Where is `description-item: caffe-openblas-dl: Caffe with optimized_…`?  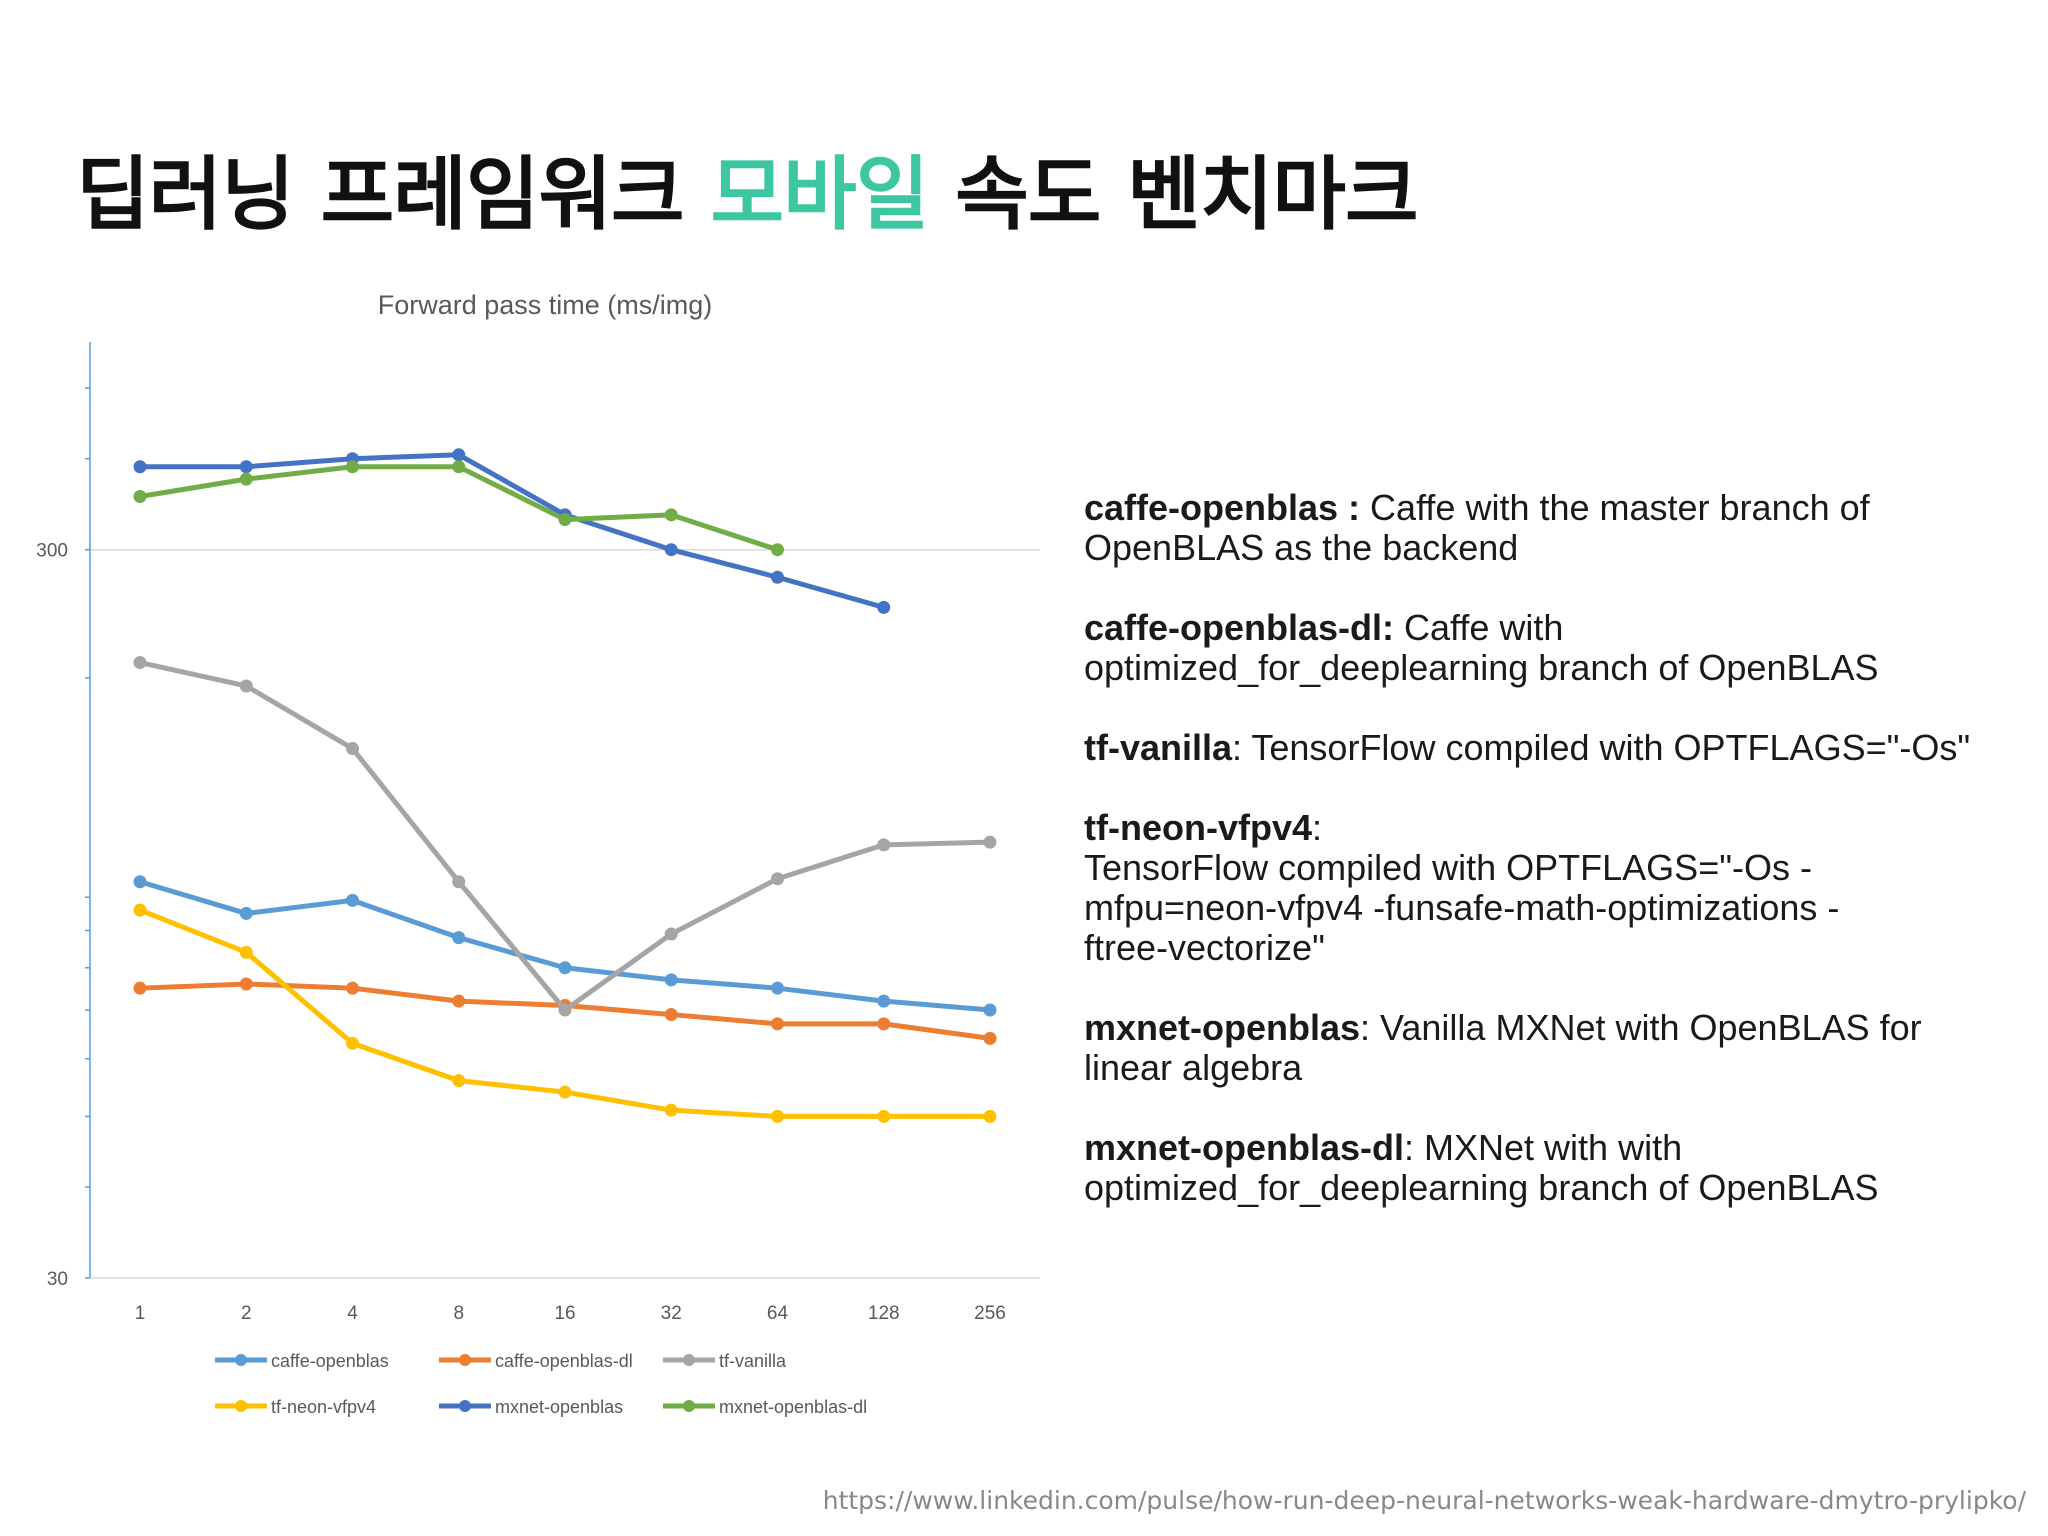
description-item: caffe-openblas-dl: Caffe with optimized_… is located at coordinates (1544, 648).